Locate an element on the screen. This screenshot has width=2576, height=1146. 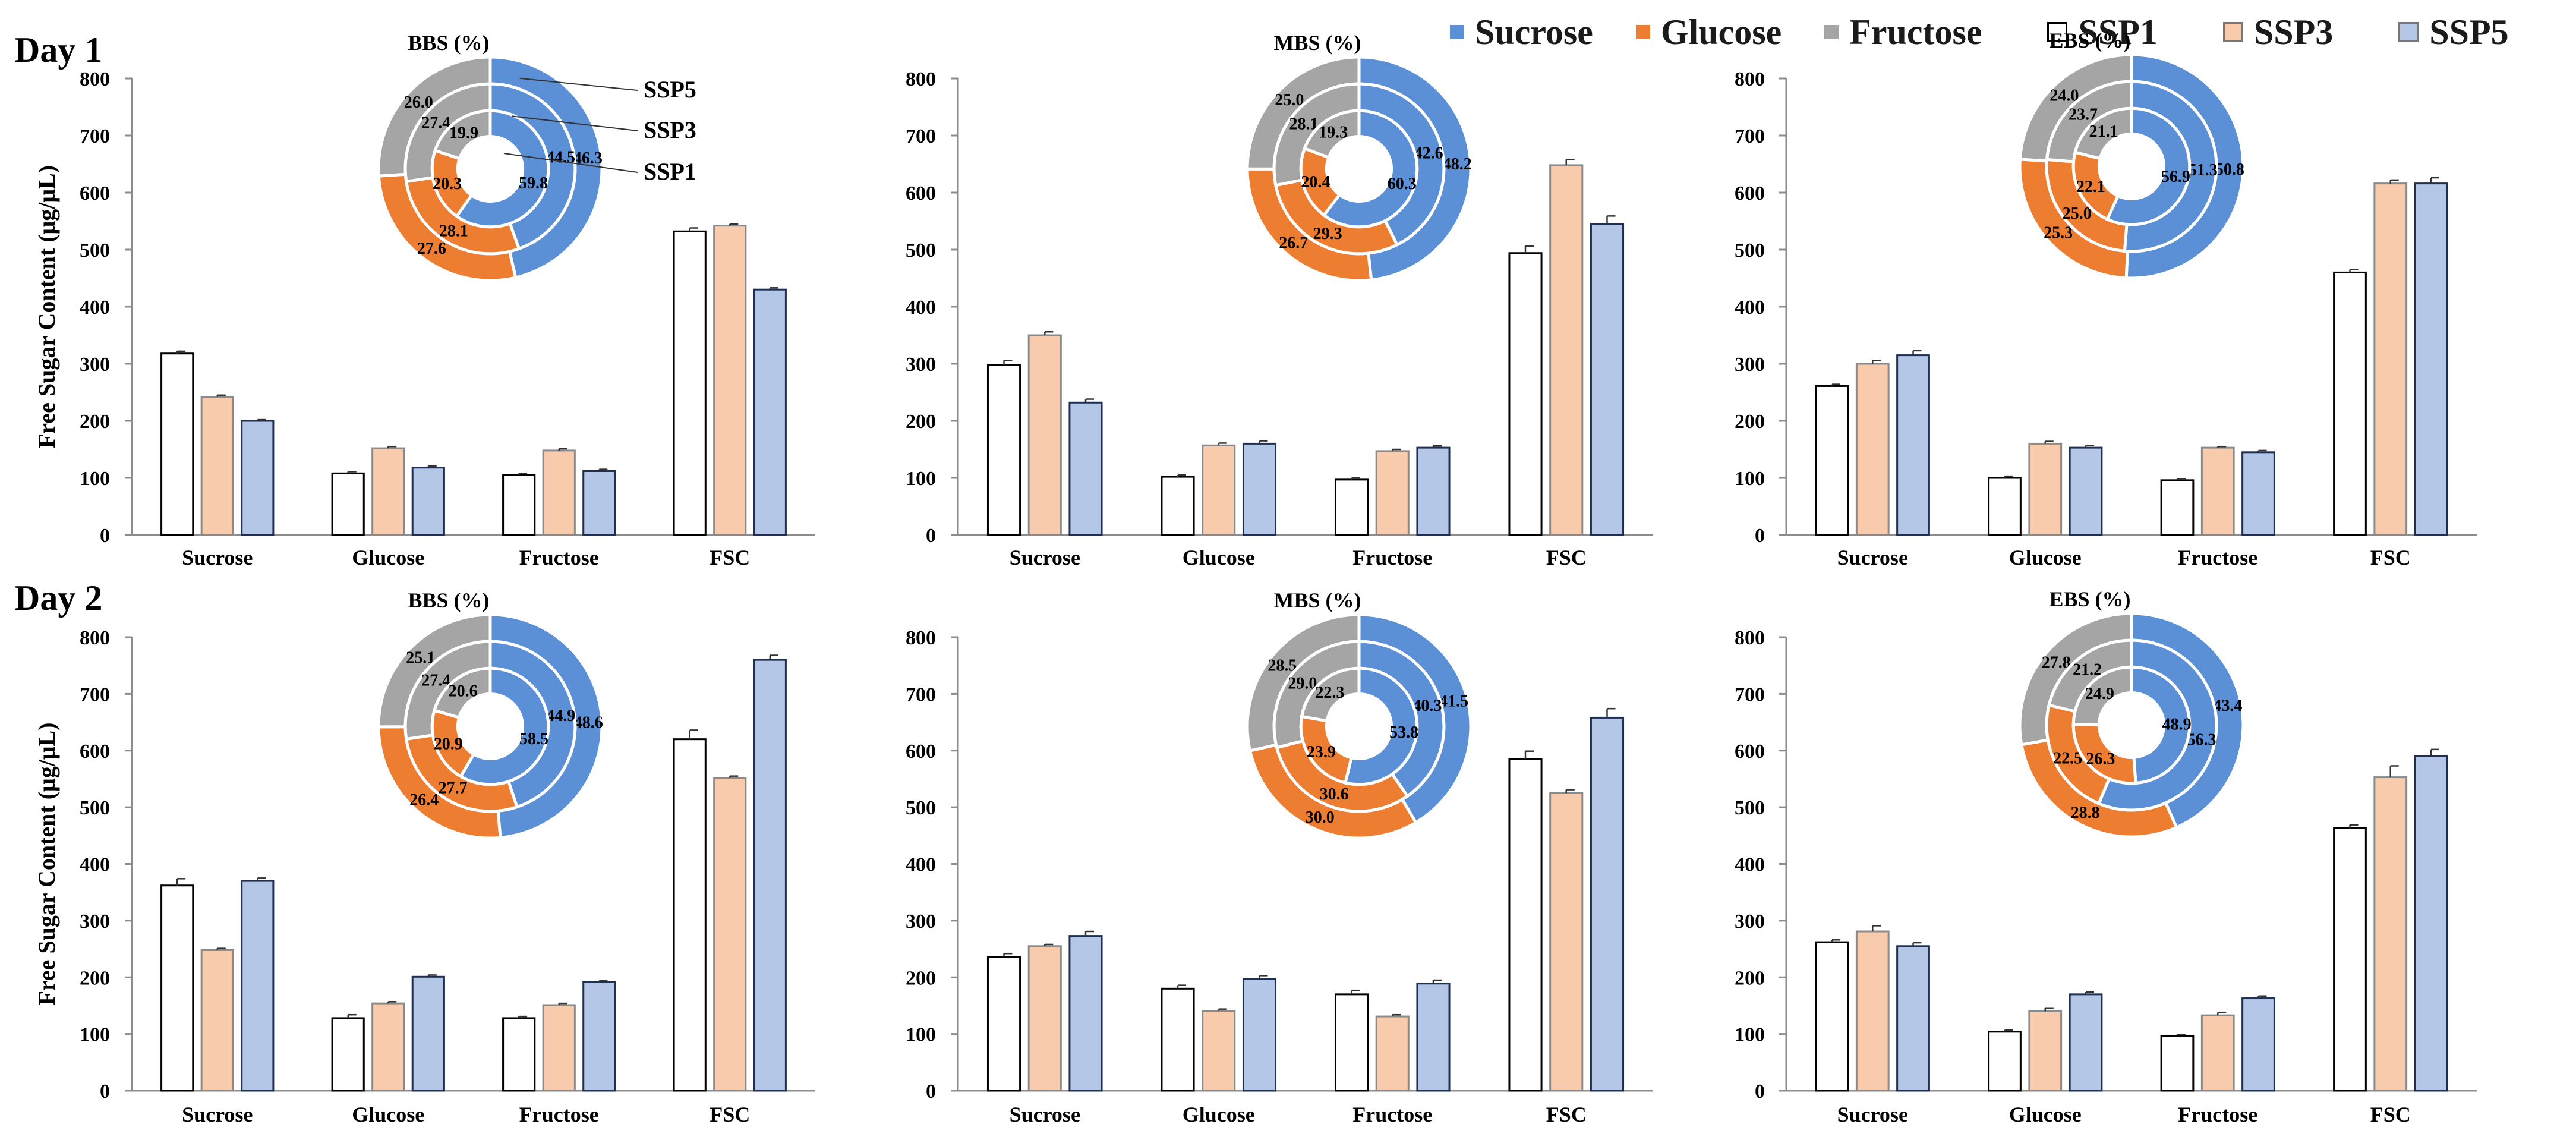
donut-value-label: 41.5 is located at coordinates (1454, 701).